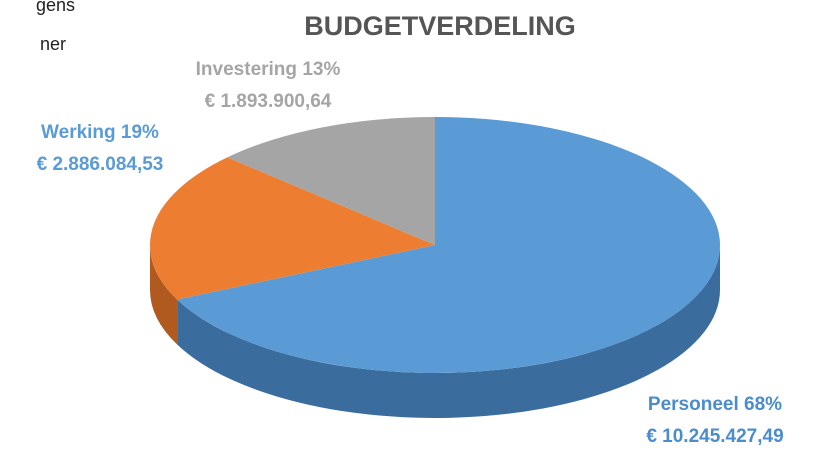  Describe the element at coordinates (763, 404) in the screenshot. I see `percent-label: 68%` at that location.